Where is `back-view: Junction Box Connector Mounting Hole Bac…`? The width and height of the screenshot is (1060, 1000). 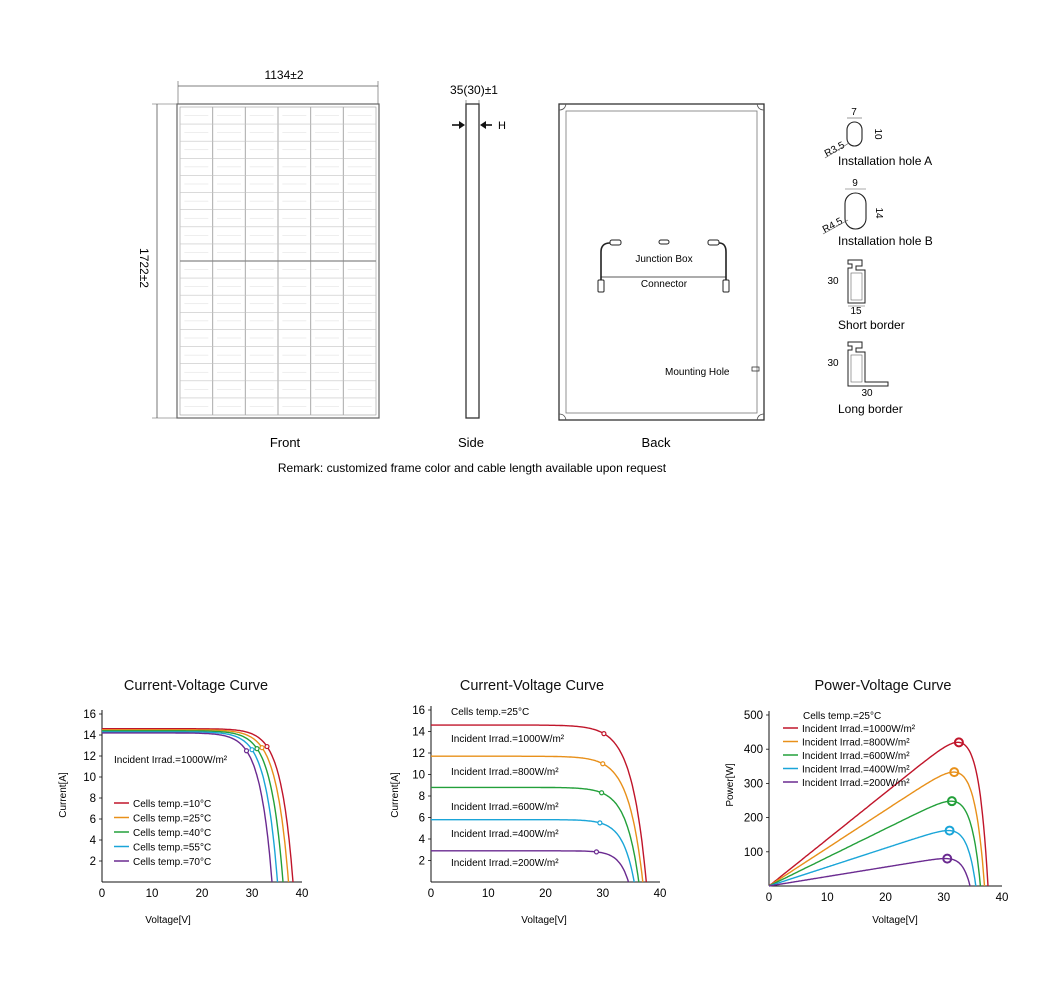 back-view: Junction Box Connector Mounting Hole Bac… is located at coordinates (661, 276).